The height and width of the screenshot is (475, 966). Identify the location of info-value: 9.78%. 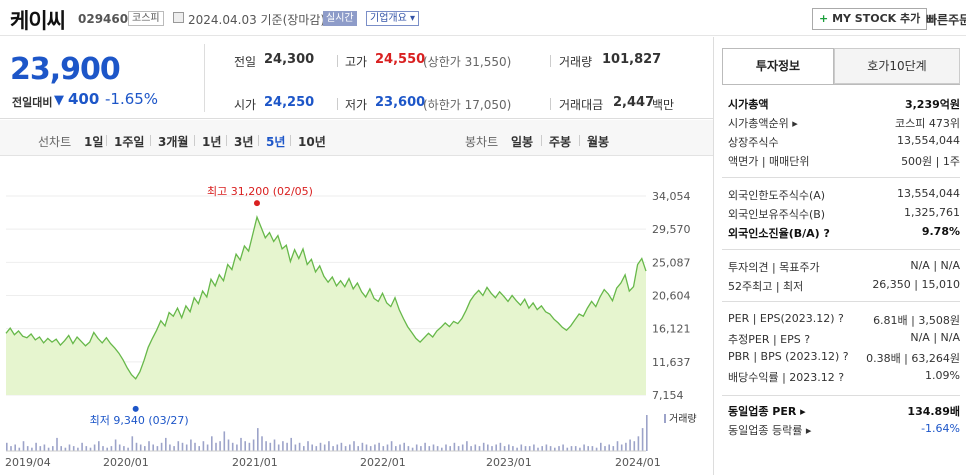
(940, 231).